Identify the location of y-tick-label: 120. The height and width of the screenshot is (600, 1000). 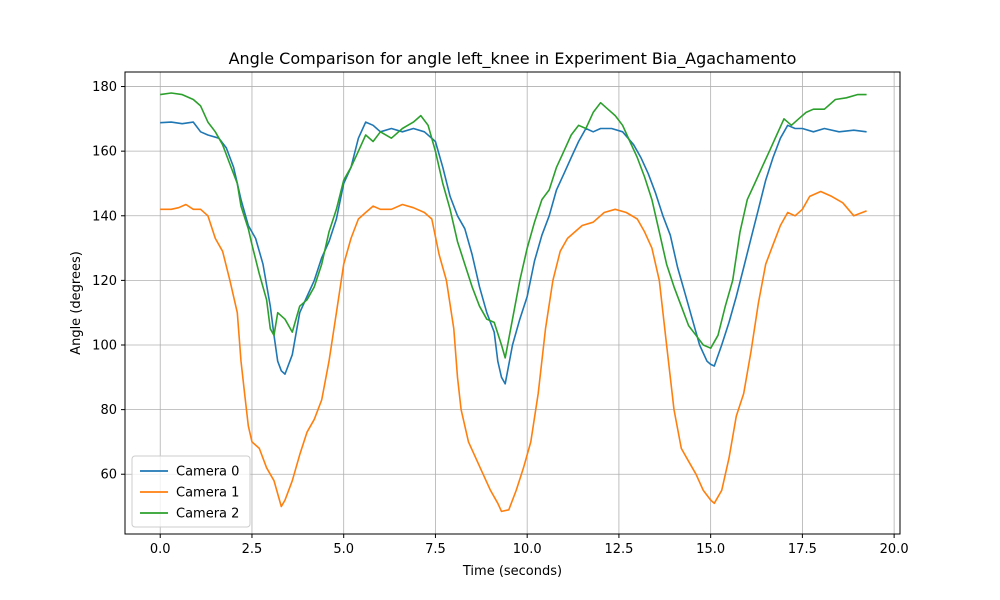
(104, 281).